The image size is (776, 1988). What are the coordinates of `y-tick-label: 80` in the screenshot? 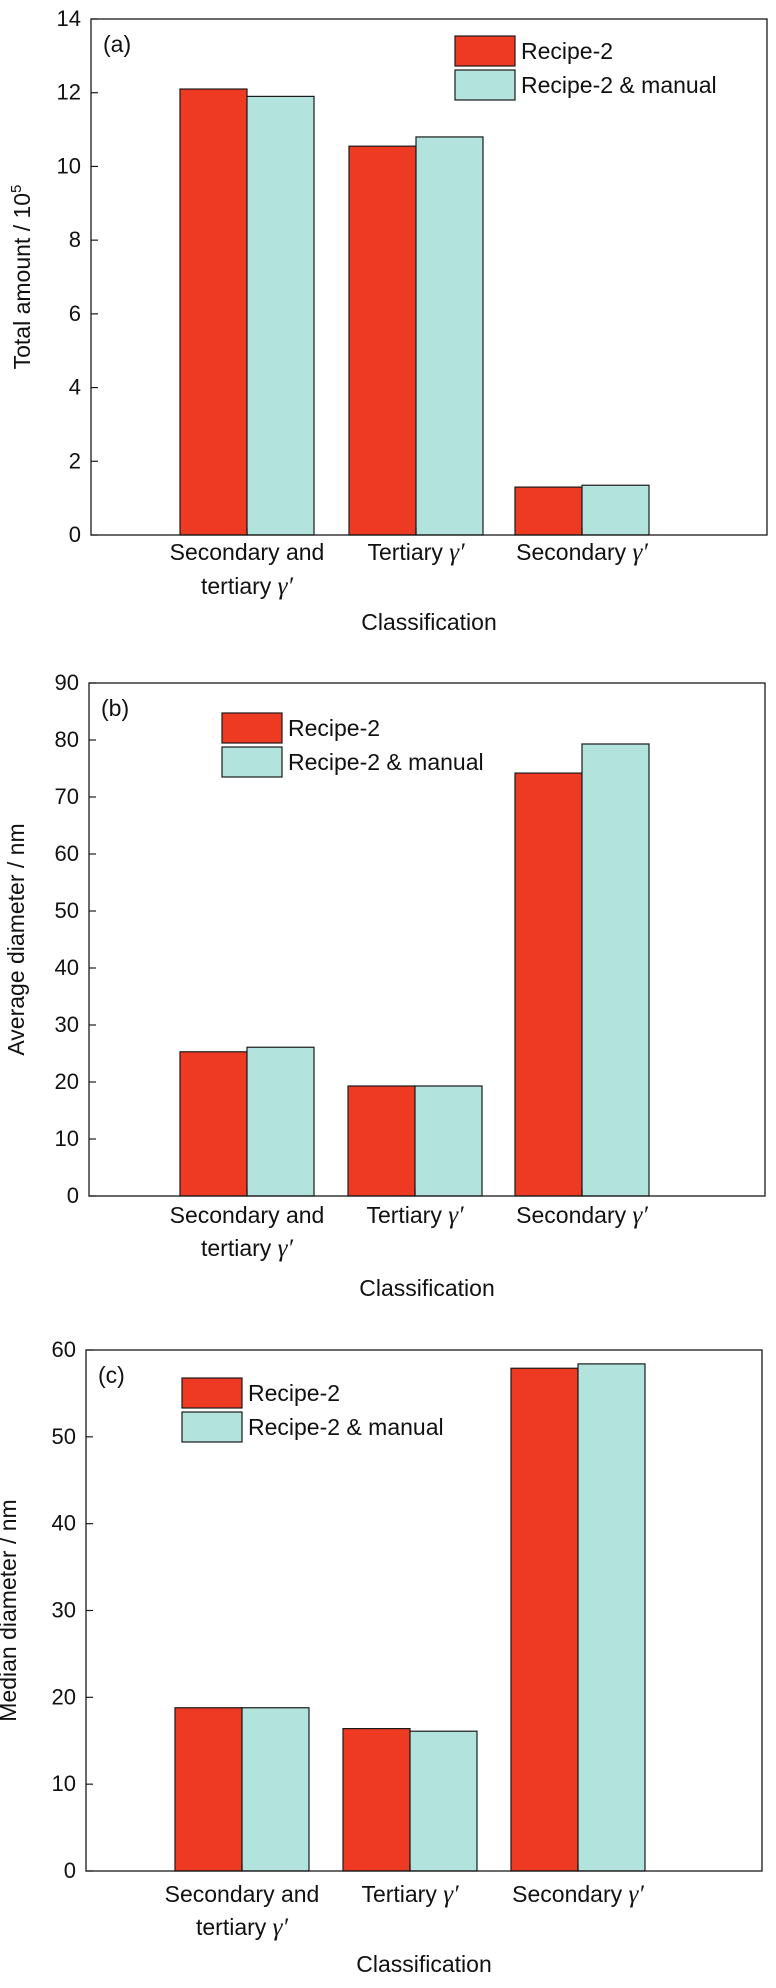 It's located at (67, 739).